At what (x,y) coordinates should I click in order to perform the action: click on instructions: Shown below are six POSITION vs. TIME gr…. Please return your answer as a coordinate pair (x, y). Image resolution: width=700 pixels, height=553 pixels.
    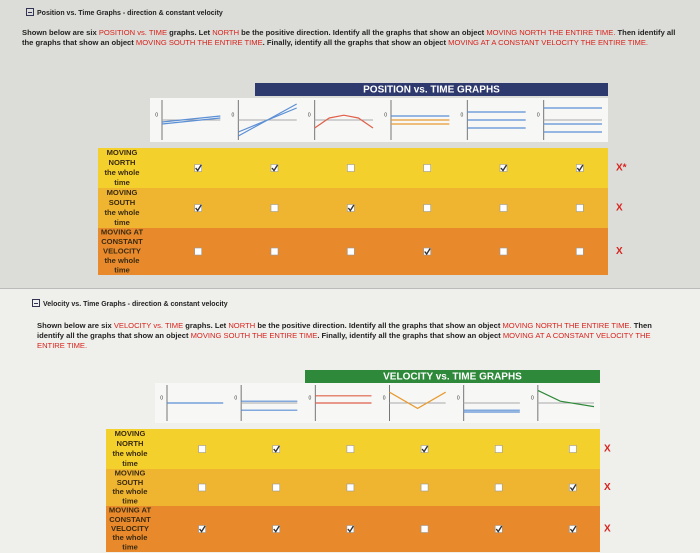
    Looking at the image, I should click on (352, 38).